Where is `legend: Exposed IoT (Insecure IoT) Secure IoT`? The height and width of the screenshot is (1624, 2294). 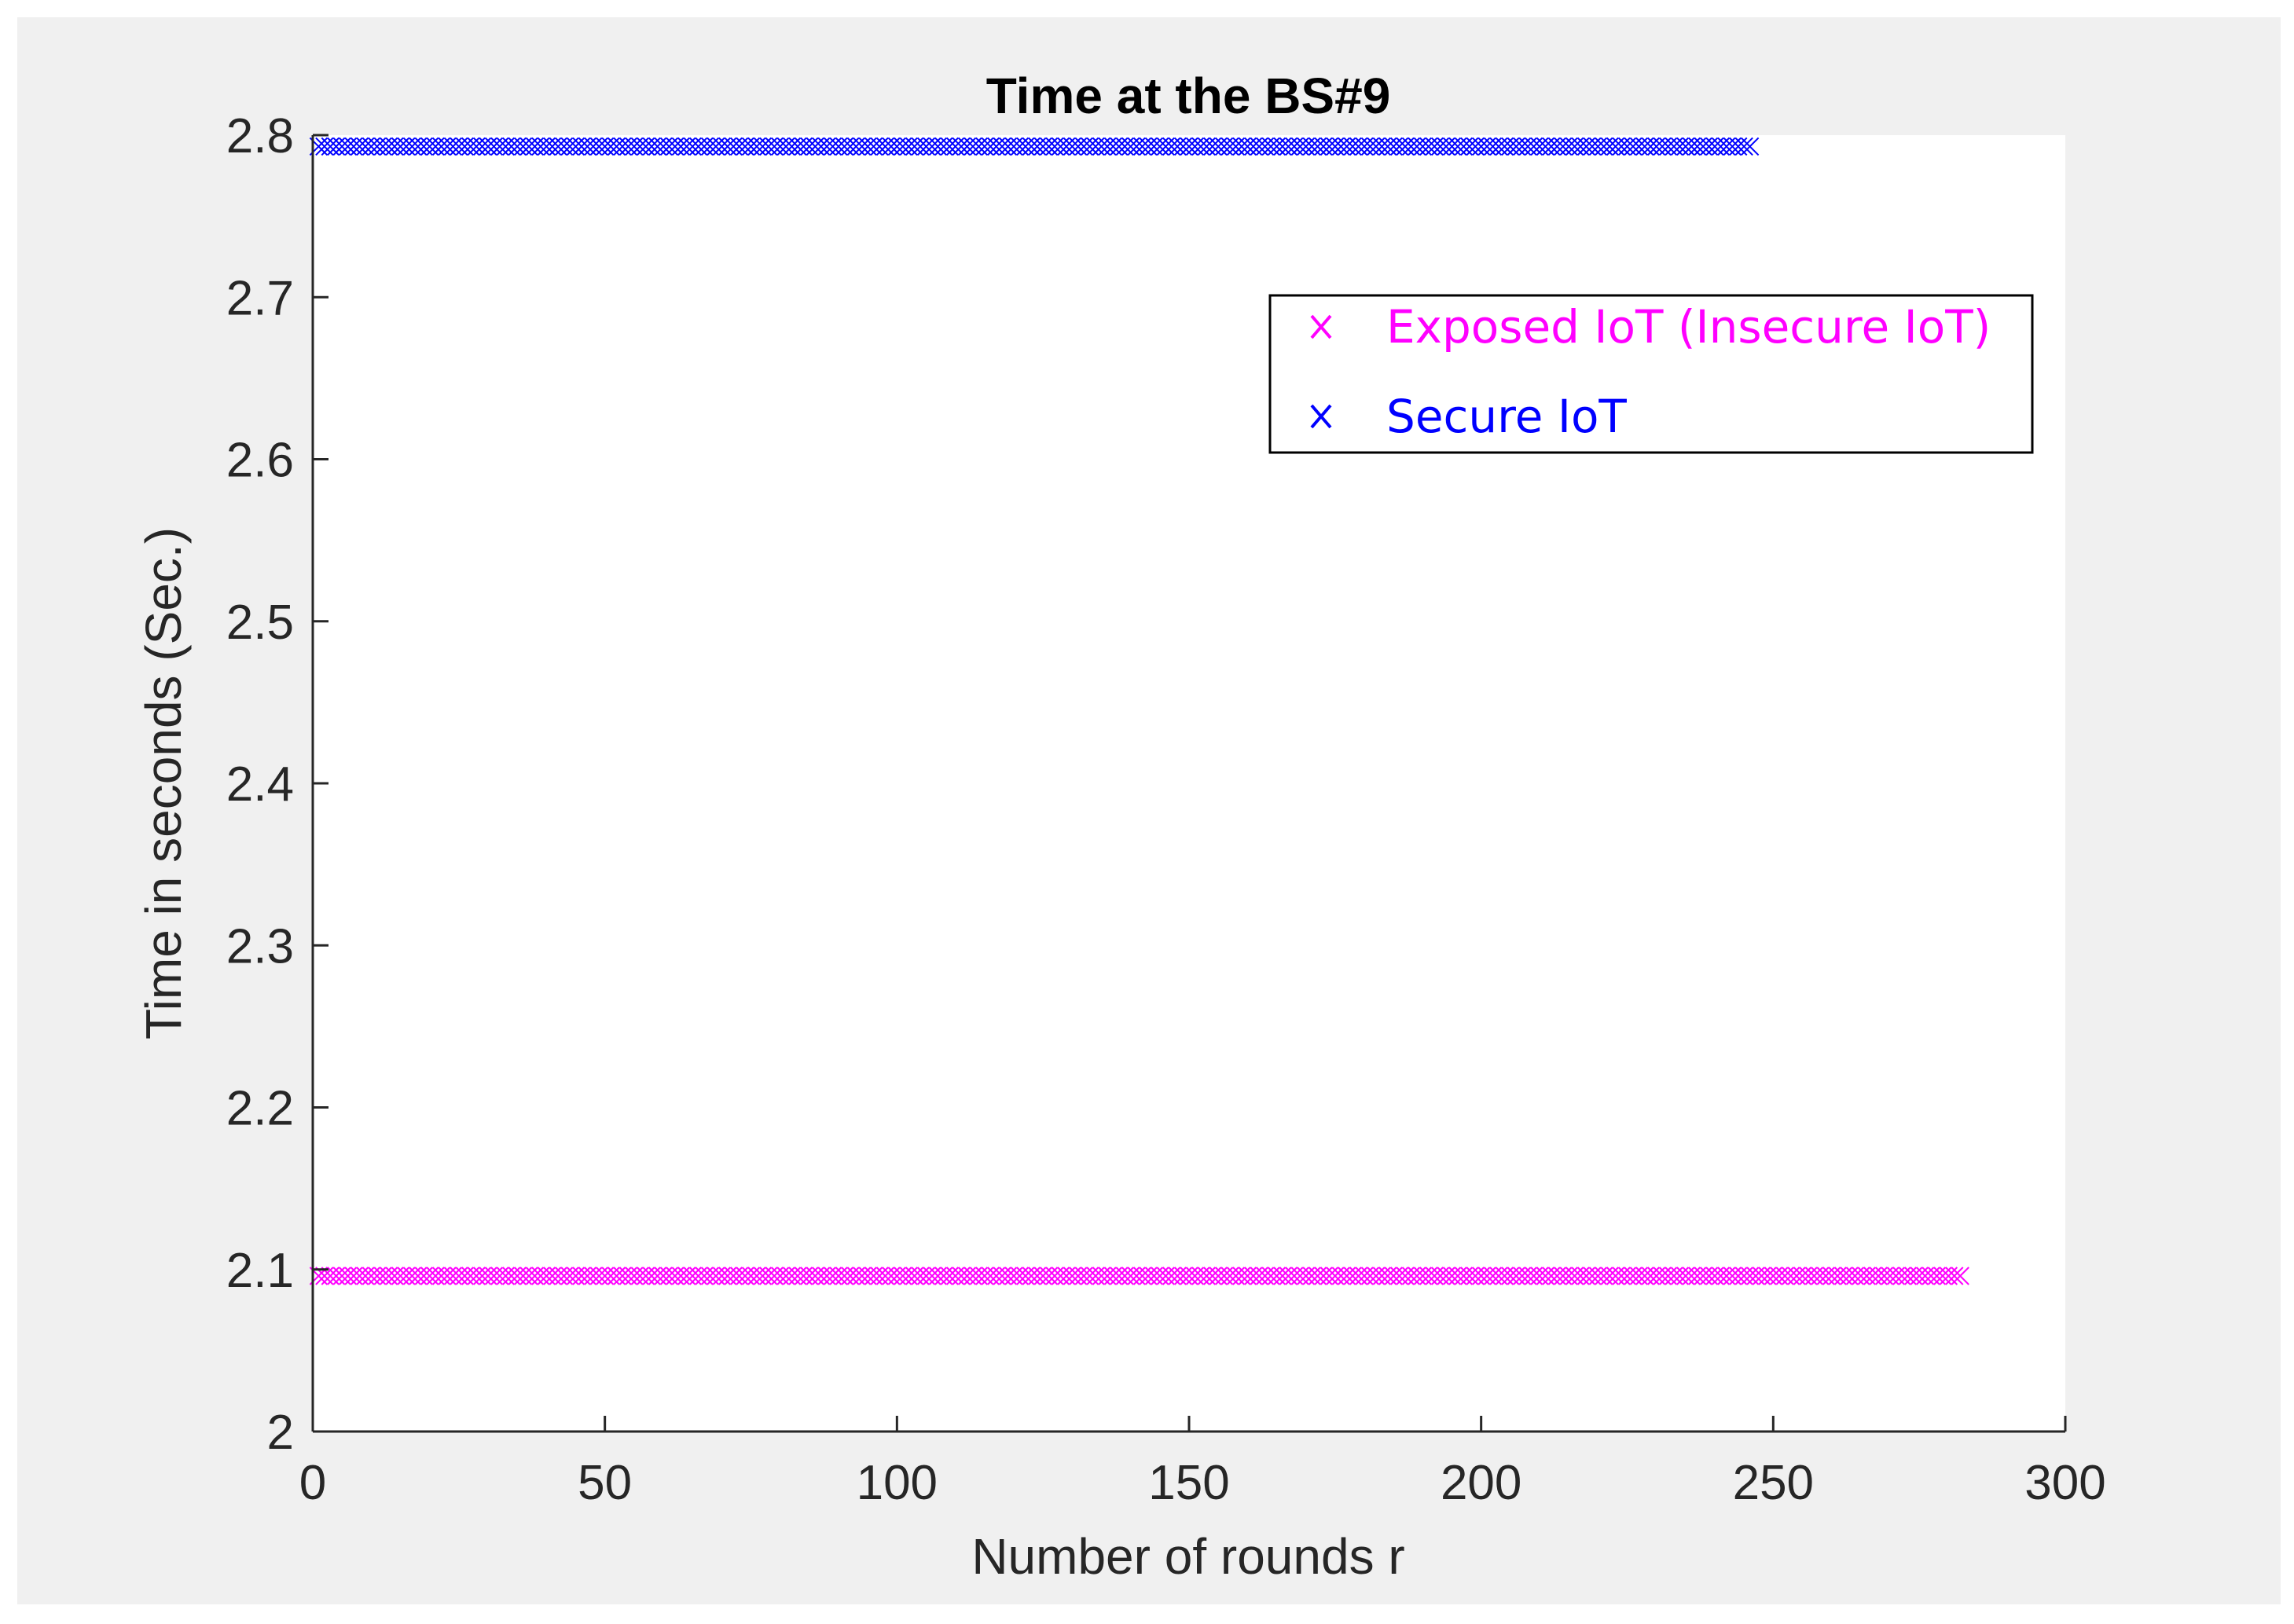
legend: Exposed IoT (Insecure IoT) Secure IoT is located at coordinates (1651, 374).